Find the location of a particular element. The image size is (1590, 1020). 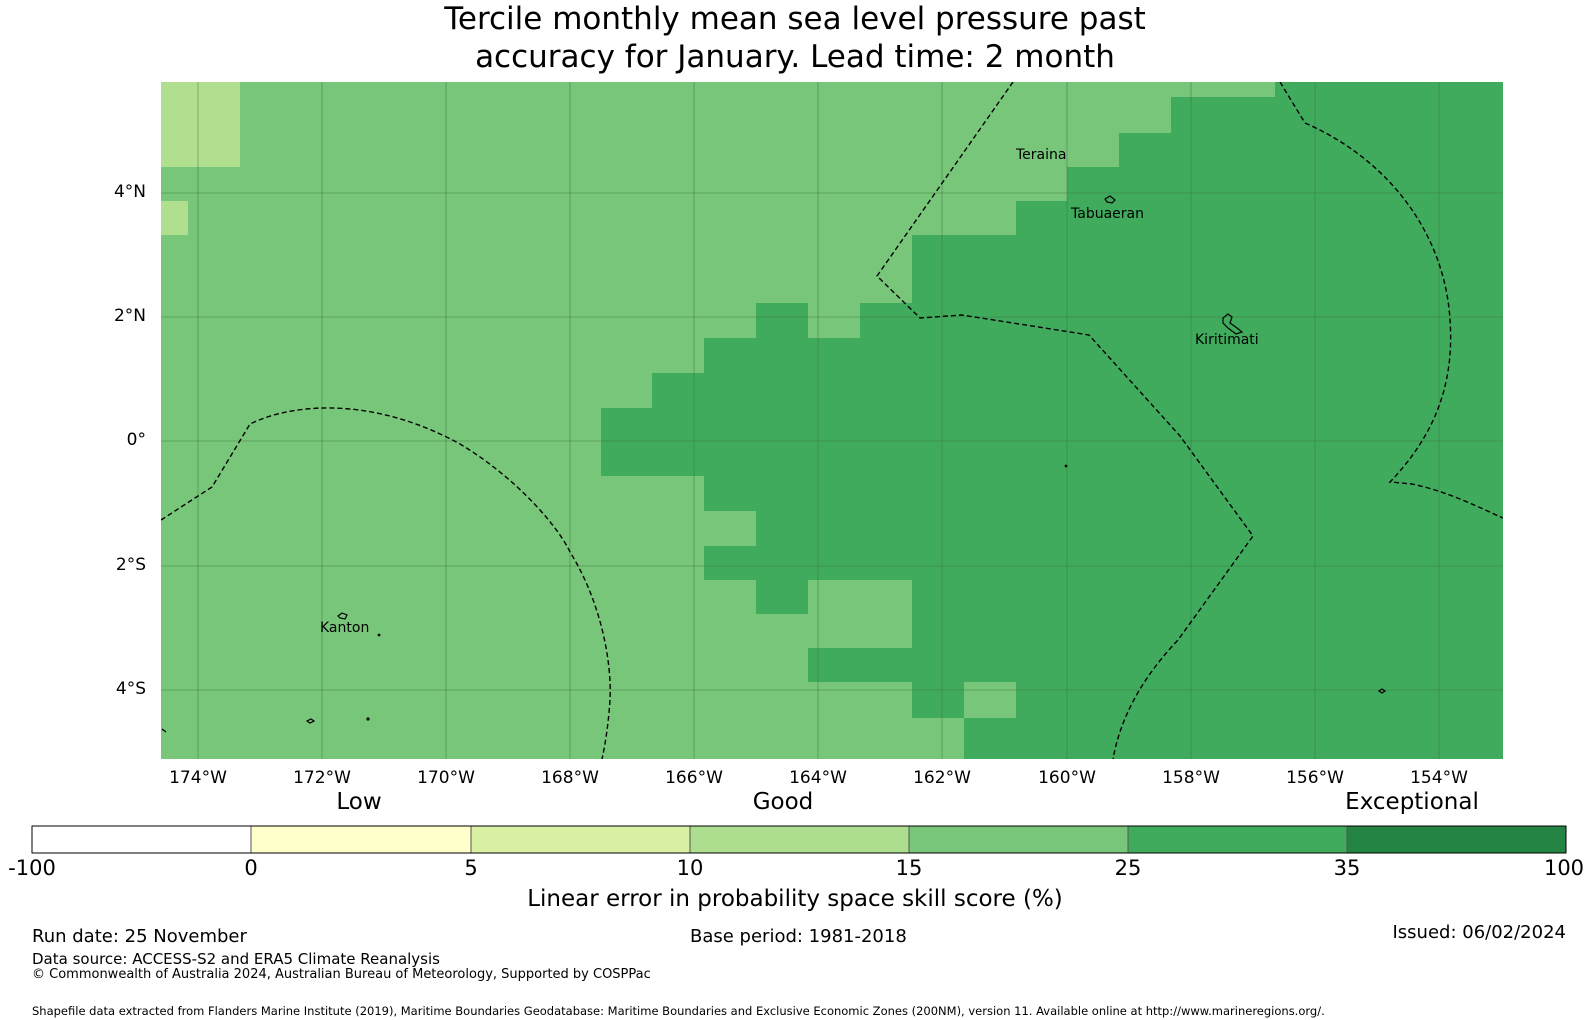

lat-label: 0° is located at coordinates (136, 440).